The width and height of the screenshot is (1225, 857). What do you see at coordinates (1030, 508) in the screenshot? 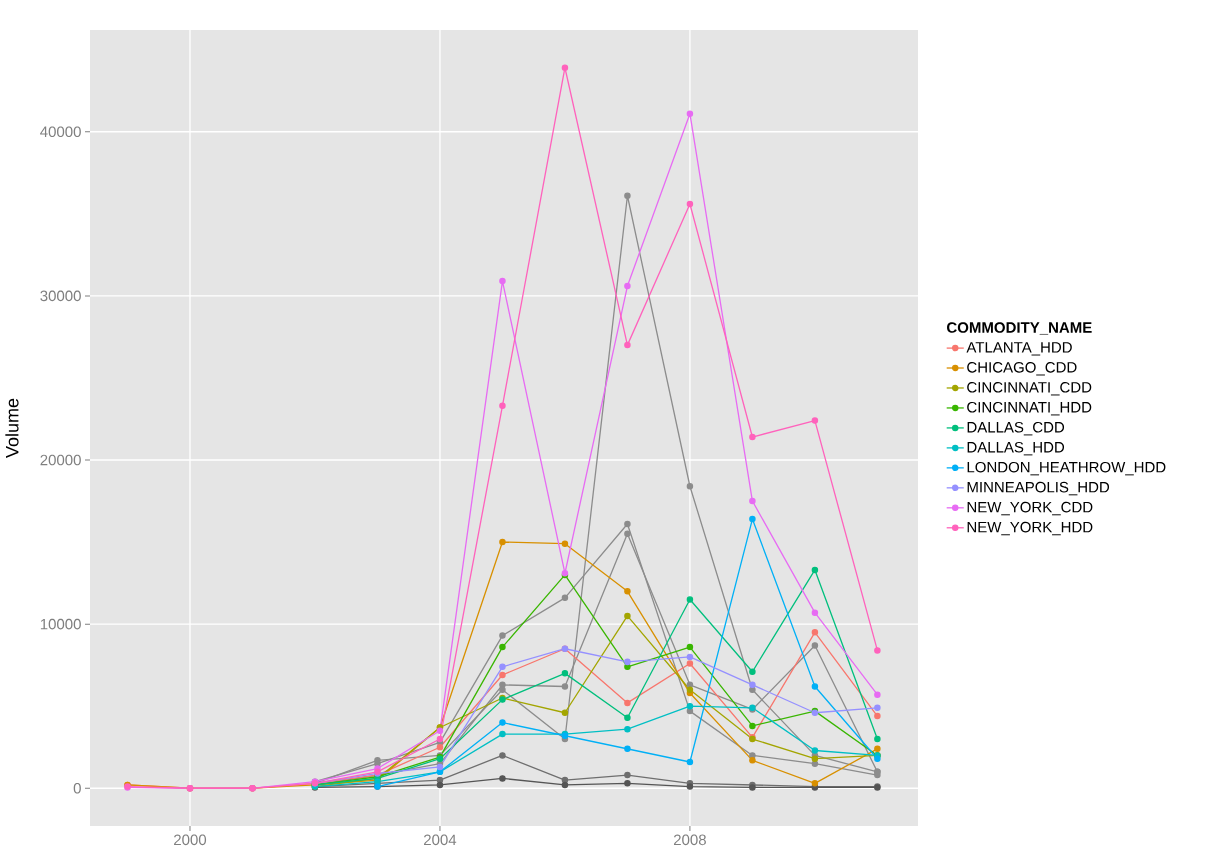
I see `legend-label: NEW_YORK_CDD` at bounding box center [1030, 508].